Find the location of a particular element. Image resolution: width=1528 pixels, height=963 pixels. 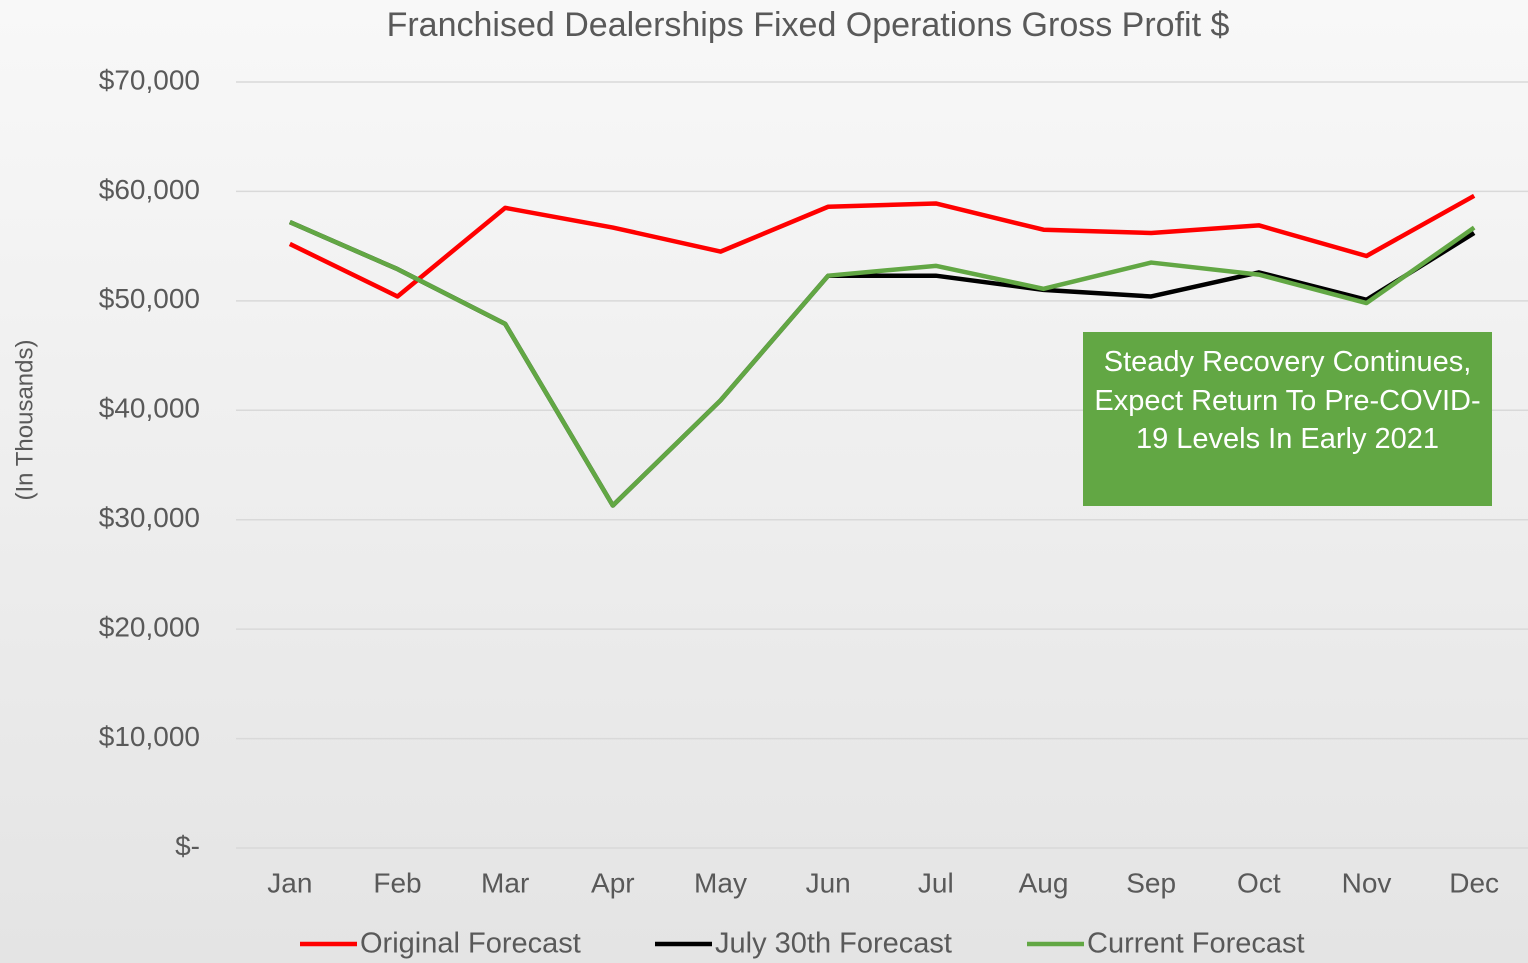

y-tick-label: $20,000 is located at coordinates (149, 627).